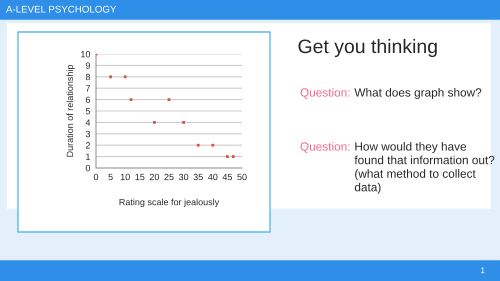 This screenshot has height=281, width=500. What do you see at coordinates (139, 177) in the screenshot?
I see `x-tick-label: 15` at bounding box center [139, 177].